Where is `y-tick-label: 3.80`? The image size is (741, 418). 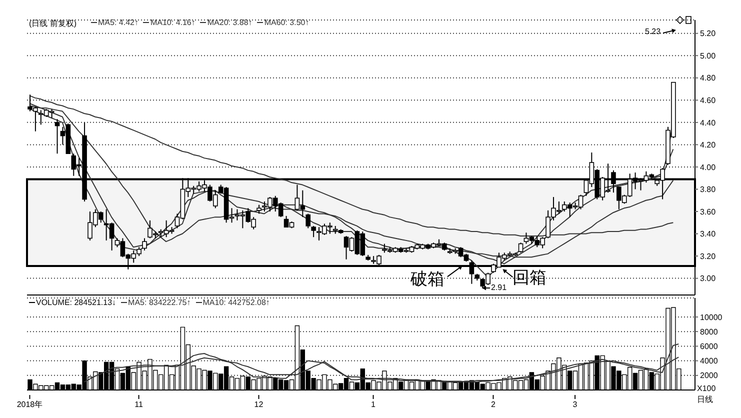 y-tick-label: 3.80 is located at coordinates (708, 189).